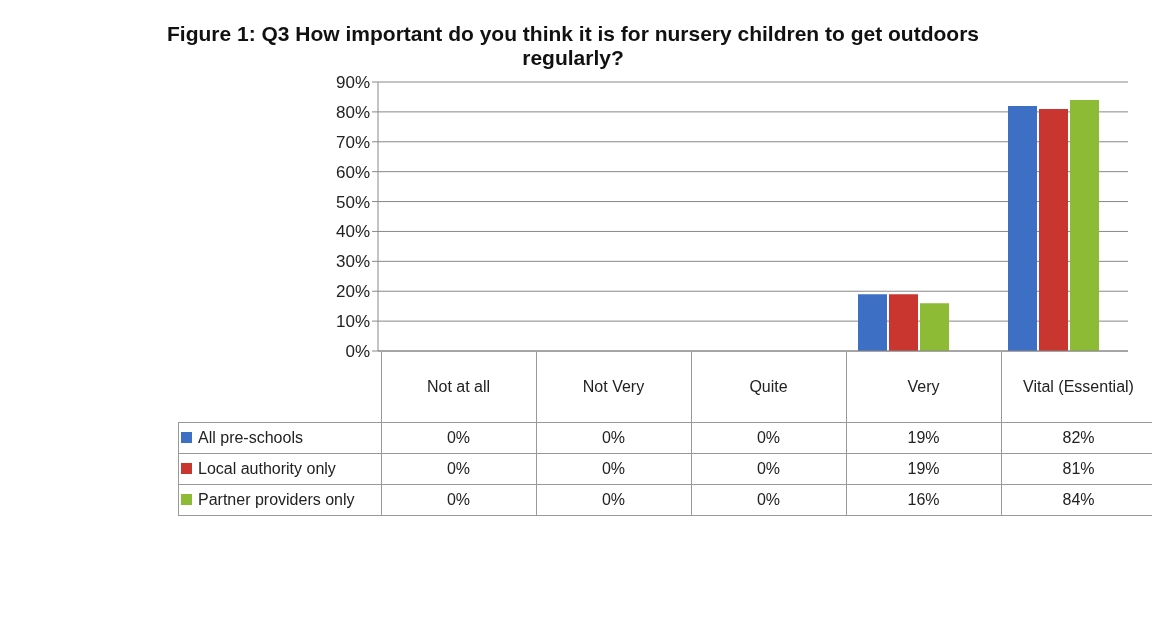  Describe the element at coordinates (352, 202) in the screenshot. I see `y-tick-label: 50%` at that location.